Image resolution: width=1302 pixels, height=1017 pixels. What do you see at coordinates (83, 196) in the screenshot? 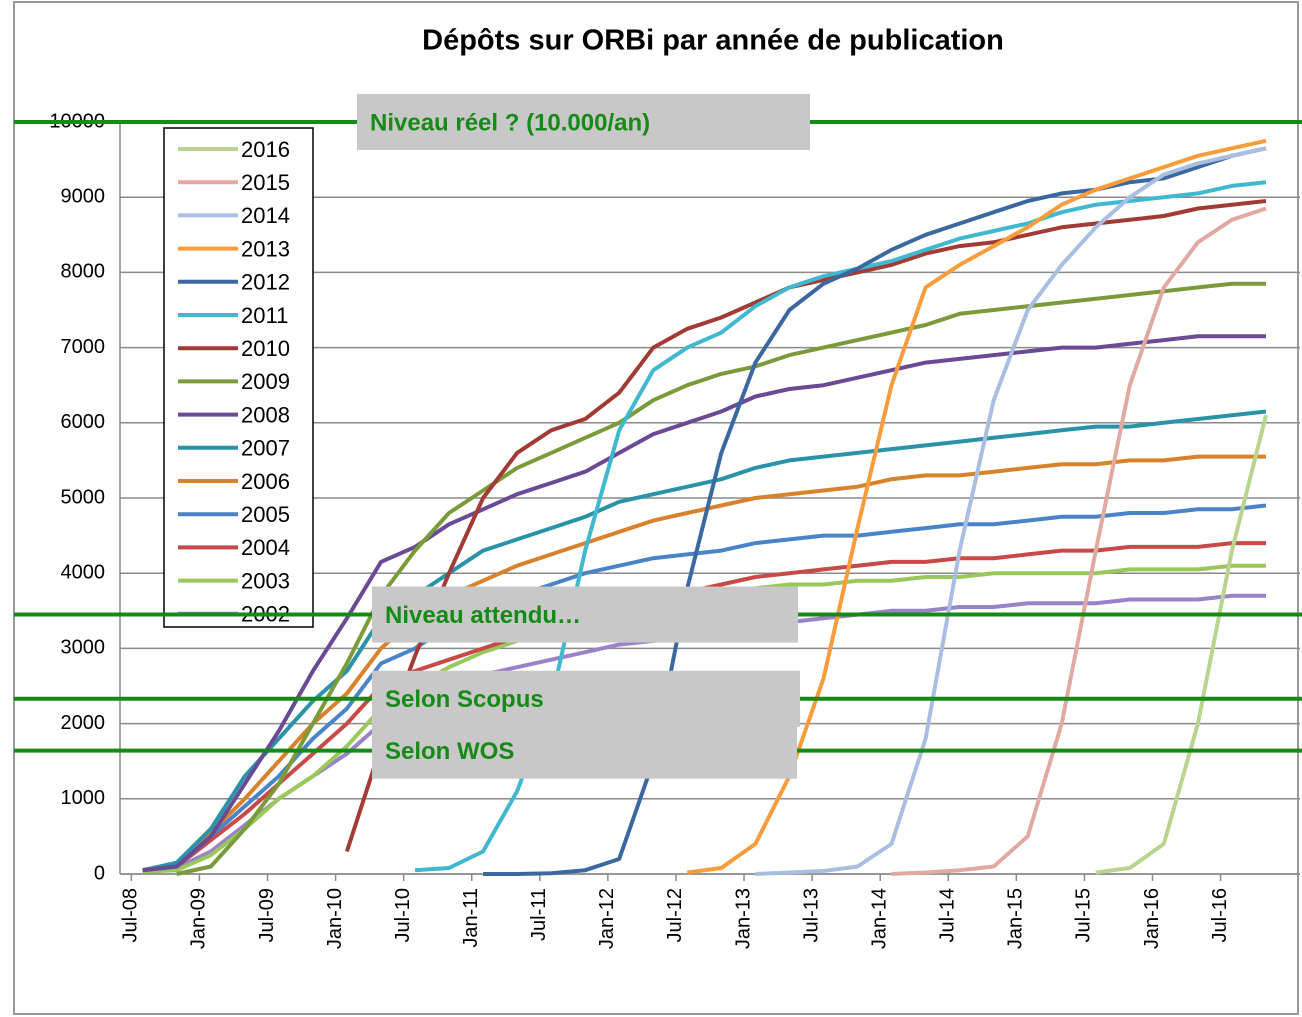
I see `y-tick-label: 9000` at bounding box center [83, 196].